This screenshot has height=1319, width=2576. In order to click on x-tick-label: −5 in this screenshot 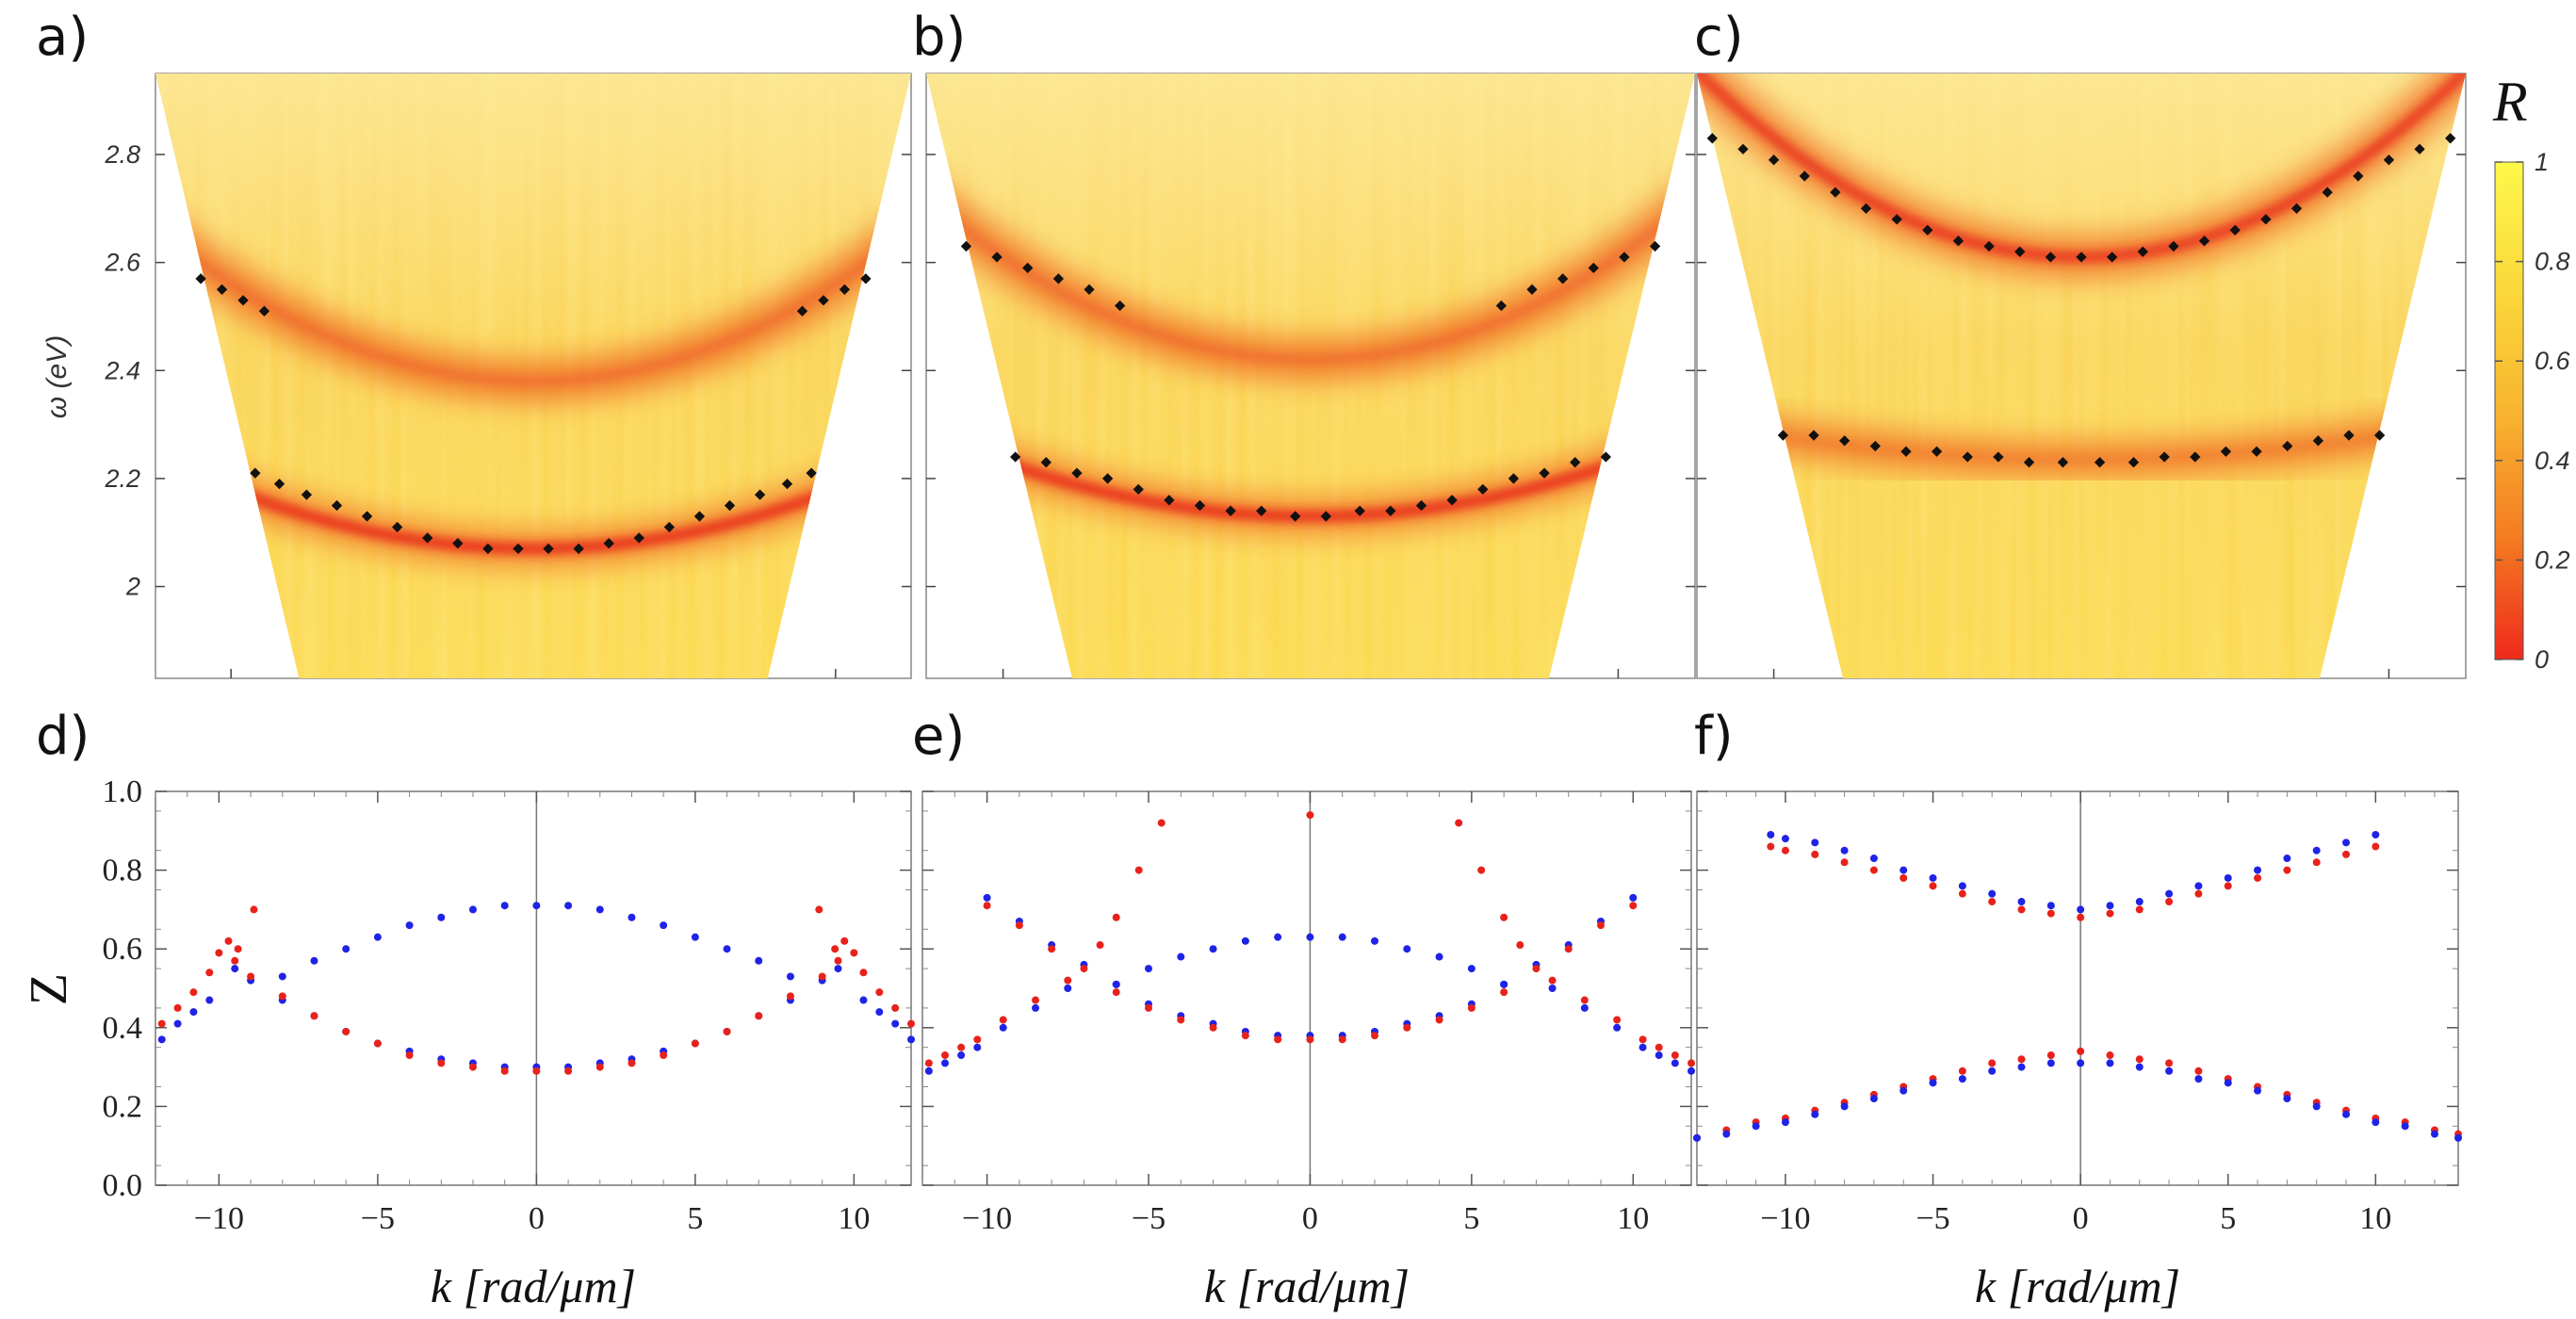, I will do `click(1932, 1219)`.